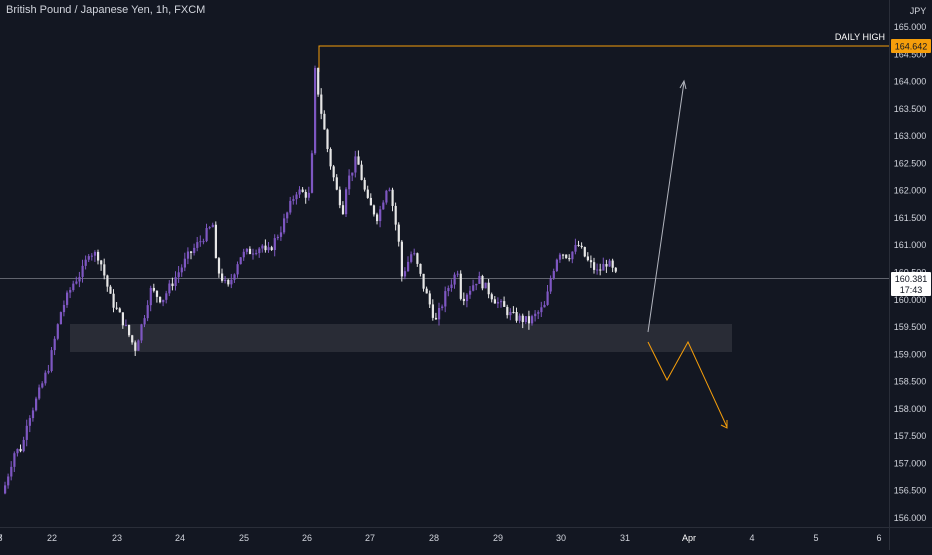 The image size is (932, 555). What do you see at coordinates (911, 284) in the screenshot?
I see `current-price-badge: 160.381 17:43` at bounding box center [911, 284].